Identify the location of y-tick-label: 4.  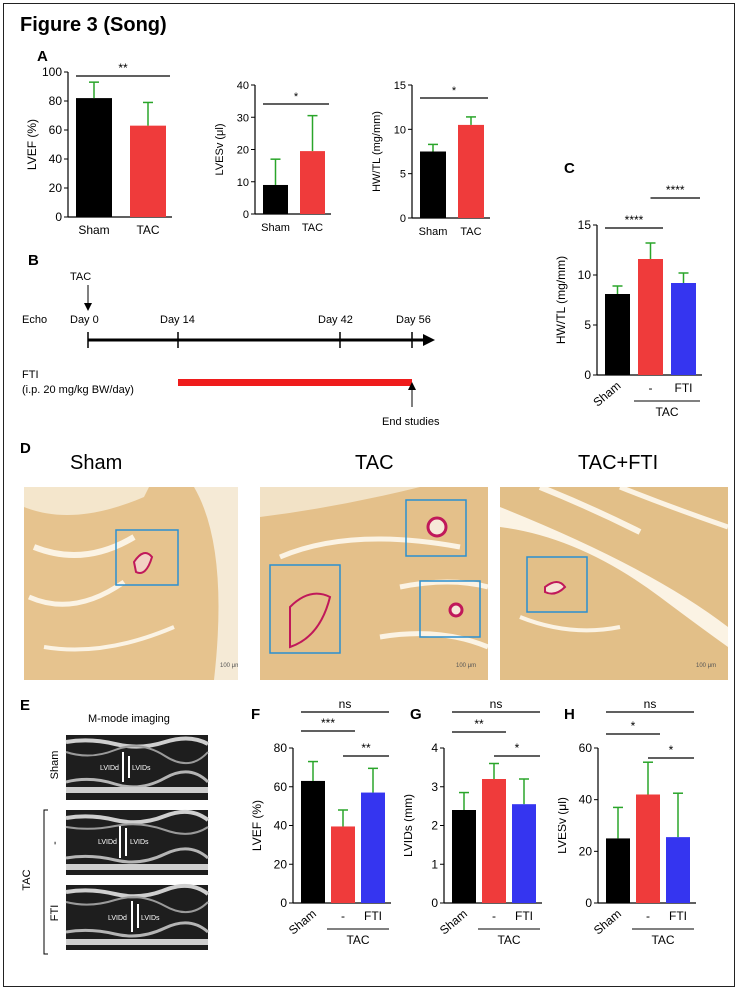
(434, 748).